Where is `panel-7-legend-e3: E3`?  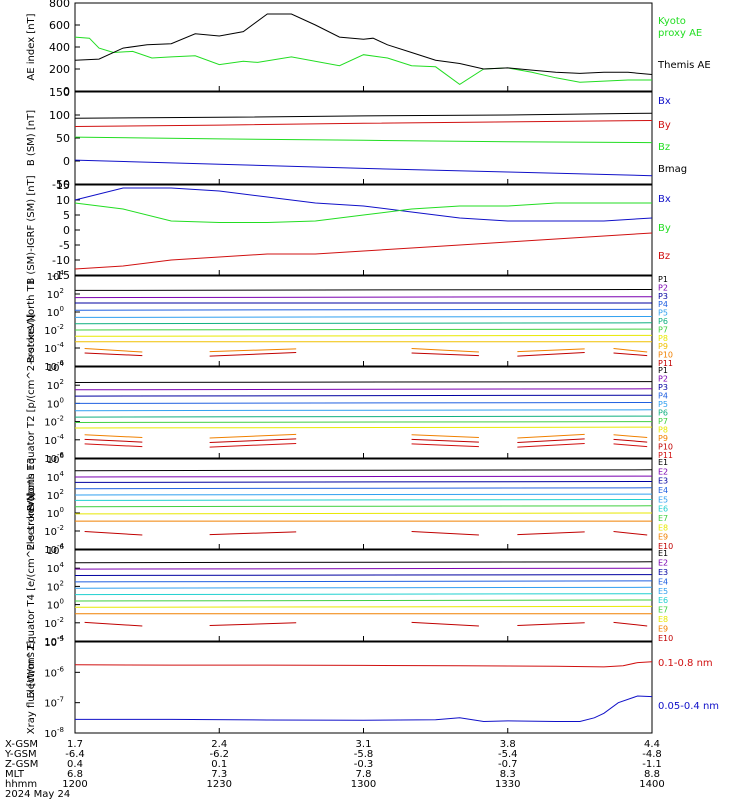 panel-7-legend-e3: E3 is located at coordinates (663, 572).